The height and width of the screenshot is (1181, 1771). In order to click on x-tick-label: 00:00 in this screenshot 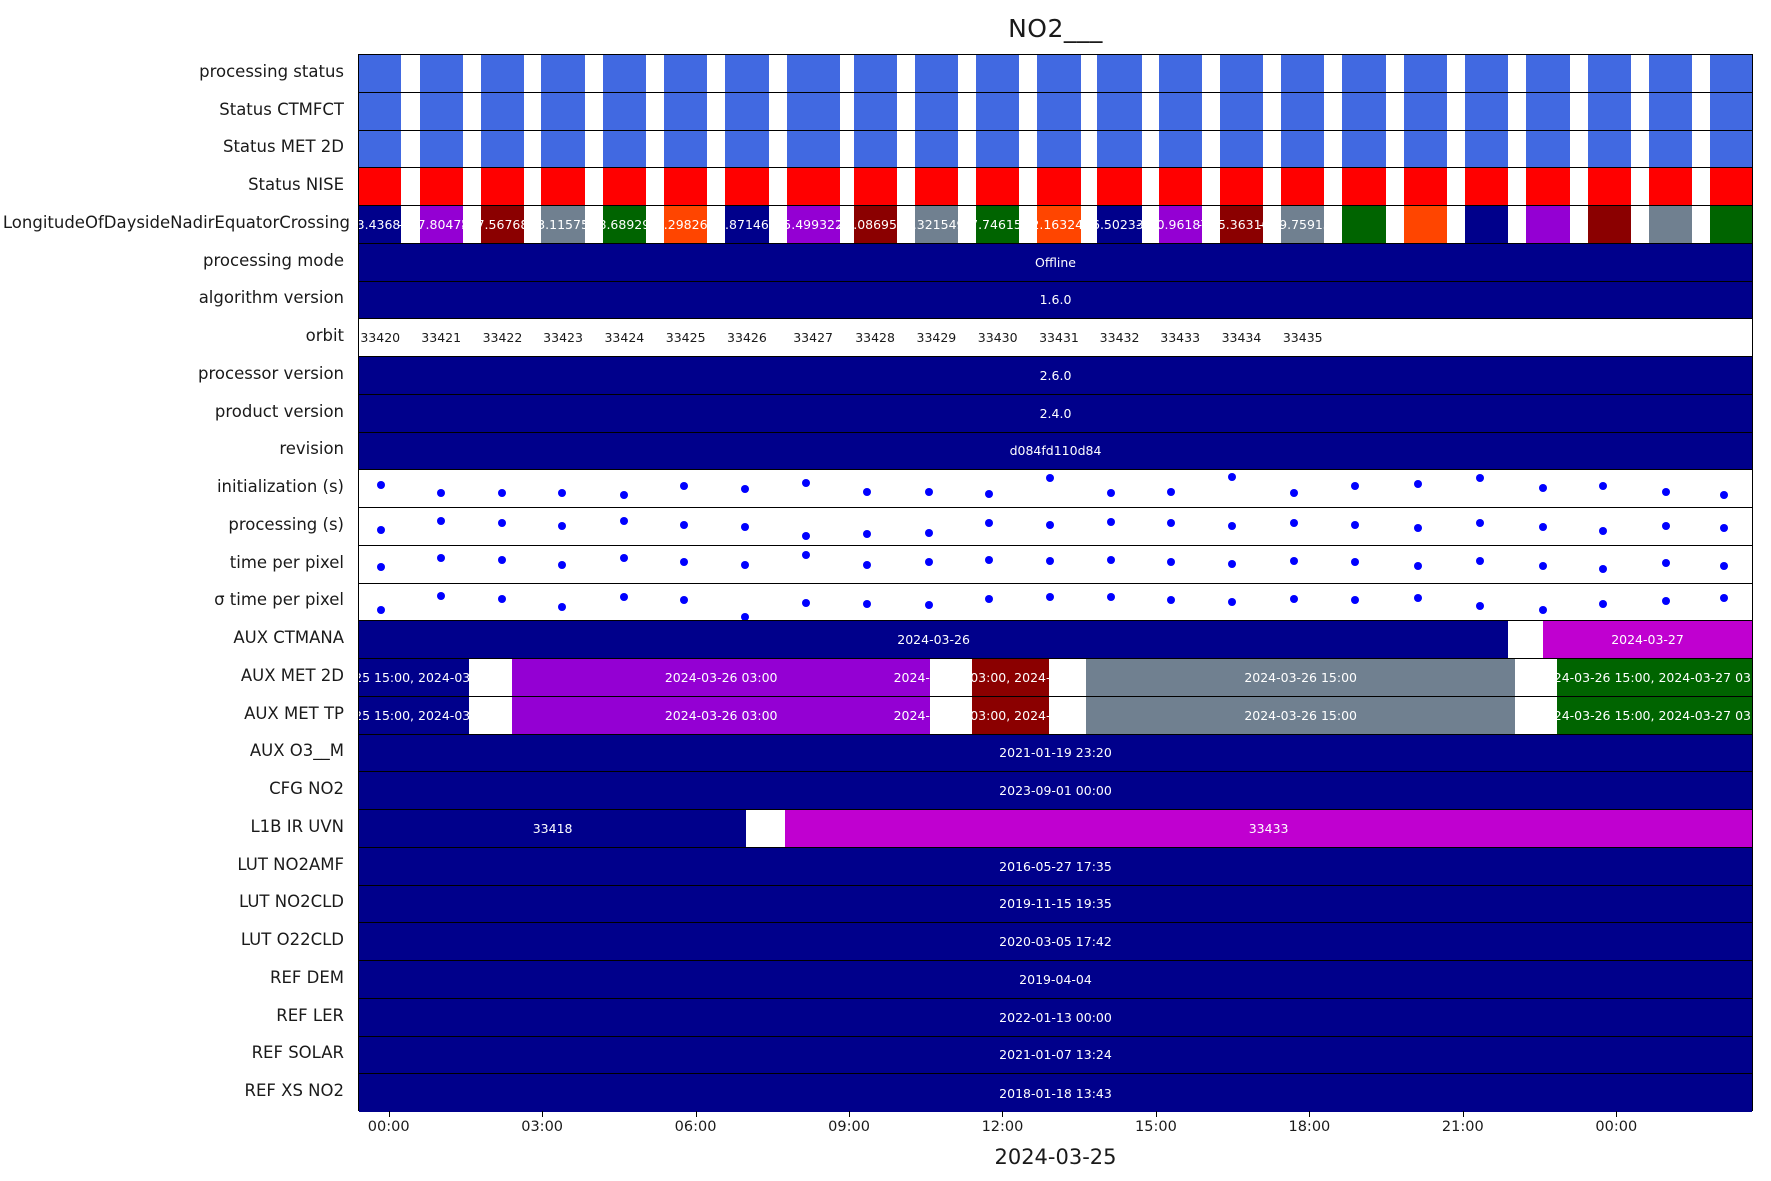, I will do `click(1616, 1127)`.